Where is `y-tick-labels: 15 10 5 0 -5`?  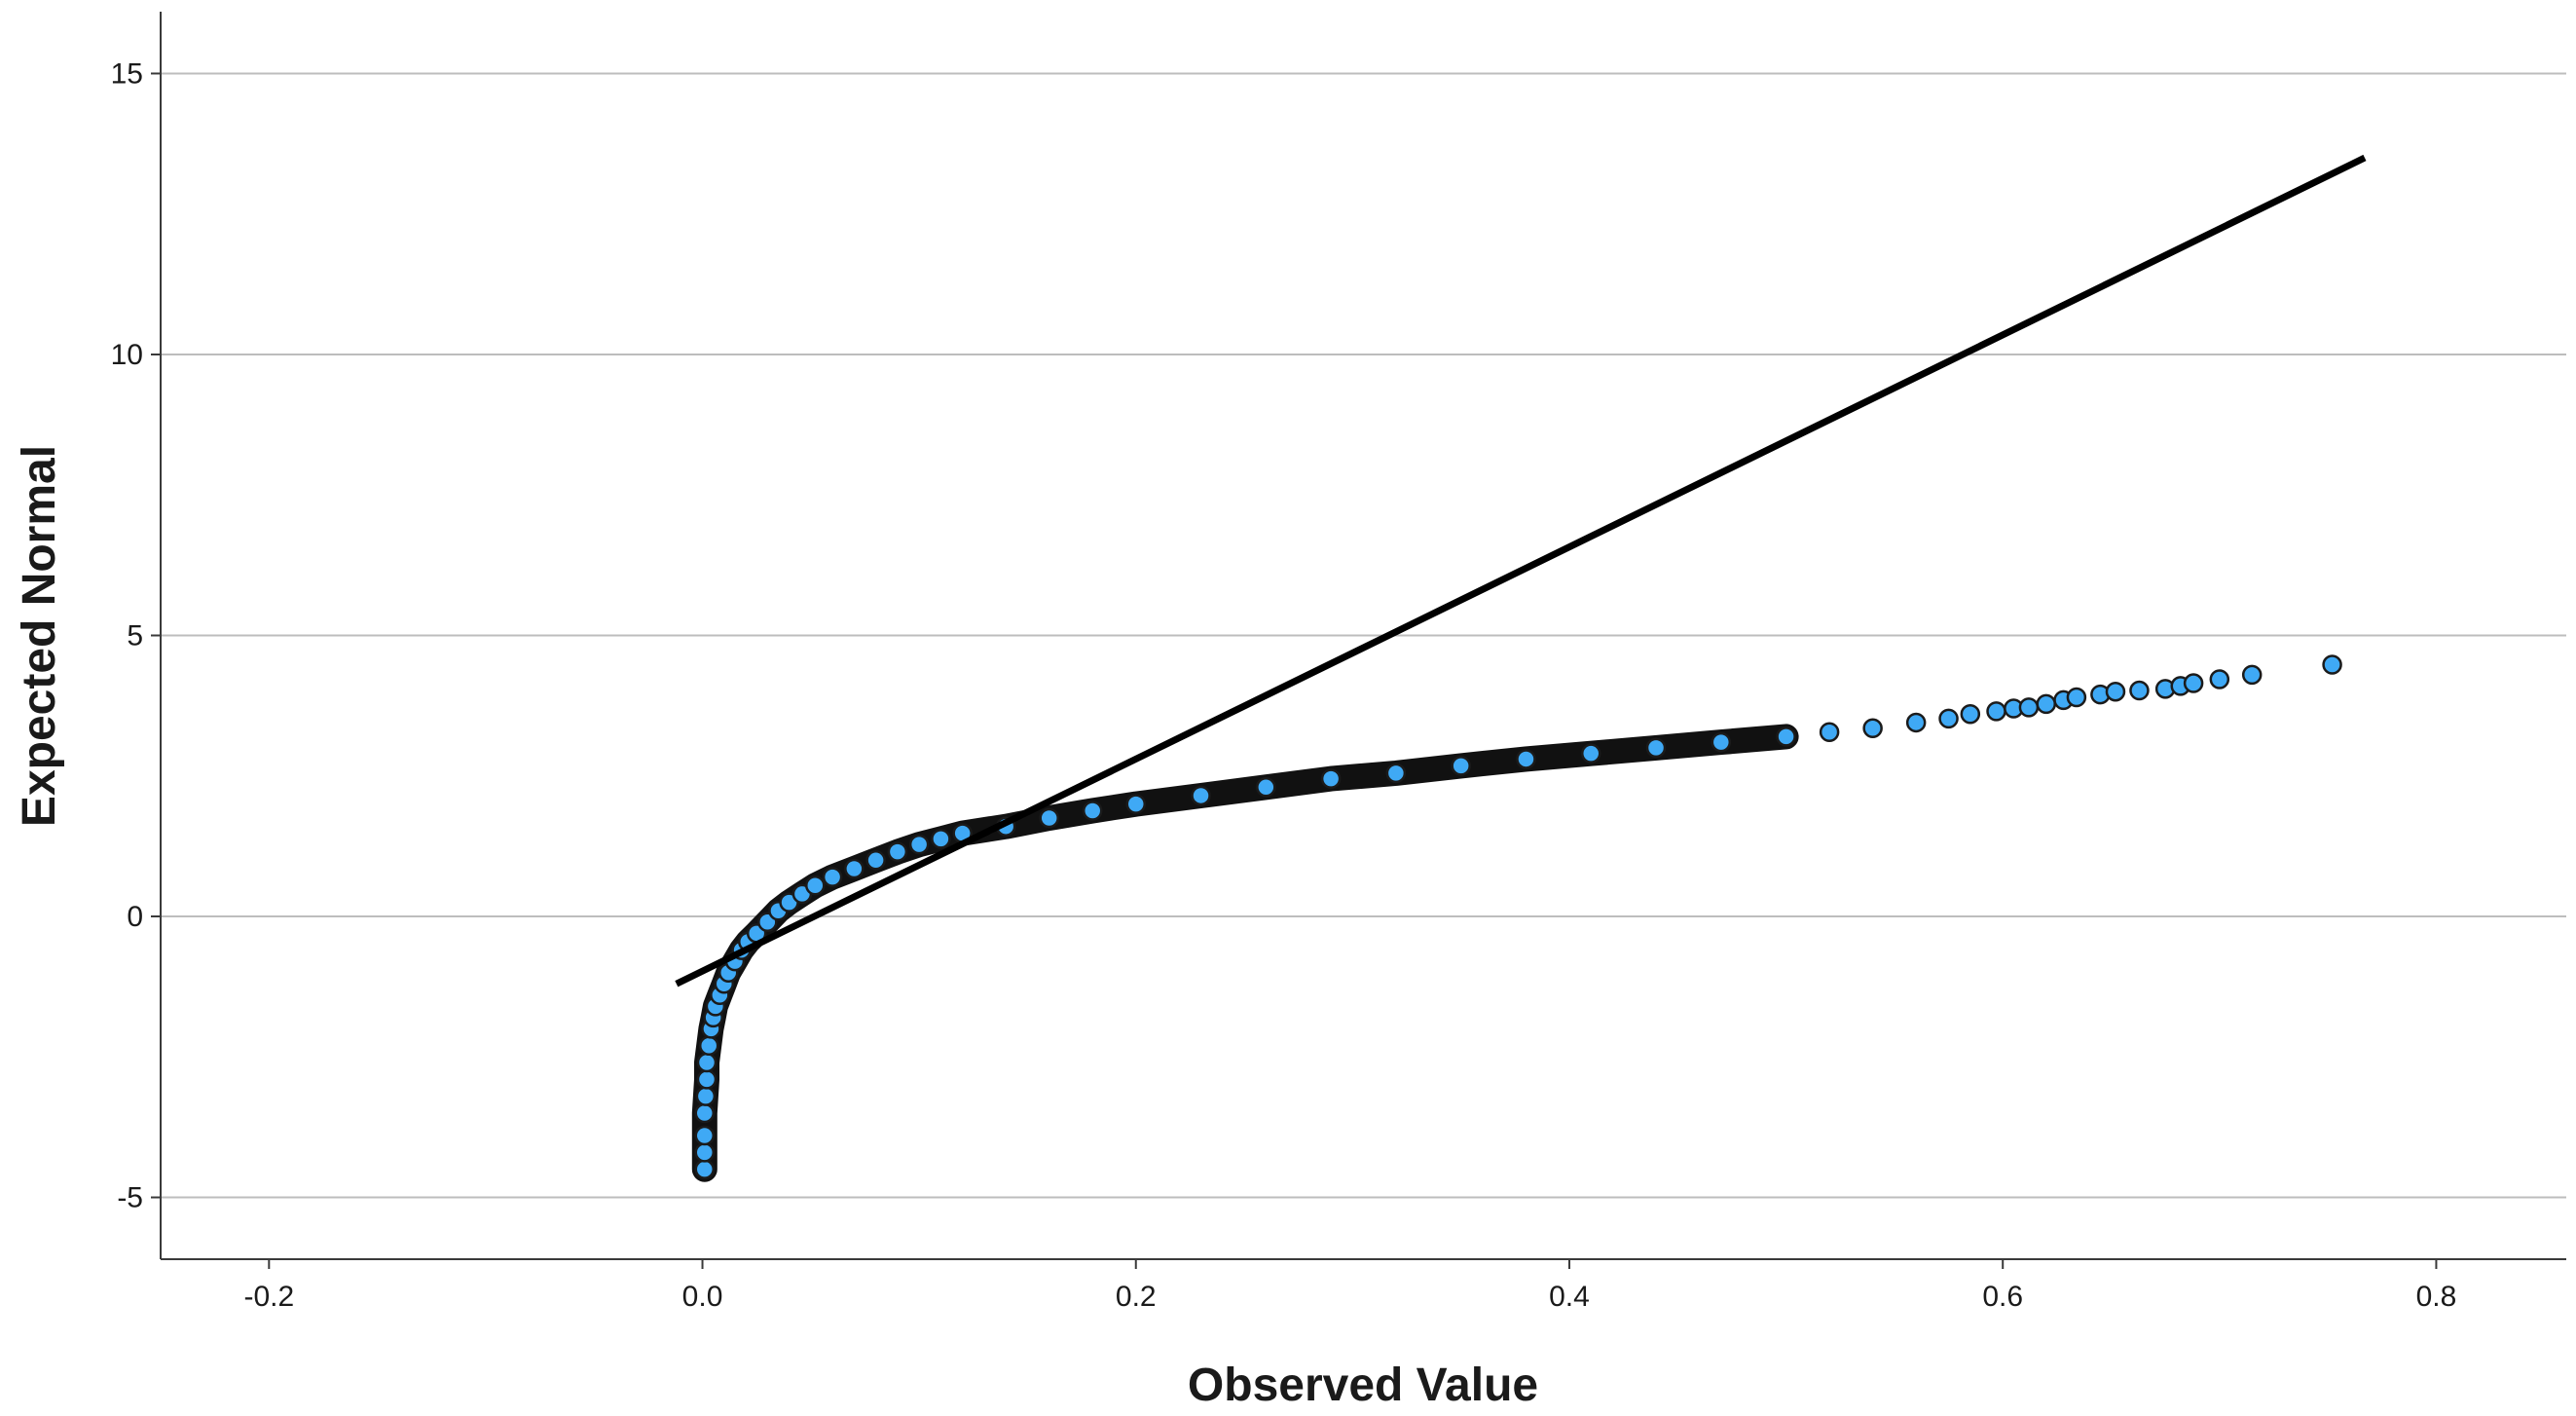
y-tick-labels: 15 10 5 0 -5 is located at coordinates (136, 635).